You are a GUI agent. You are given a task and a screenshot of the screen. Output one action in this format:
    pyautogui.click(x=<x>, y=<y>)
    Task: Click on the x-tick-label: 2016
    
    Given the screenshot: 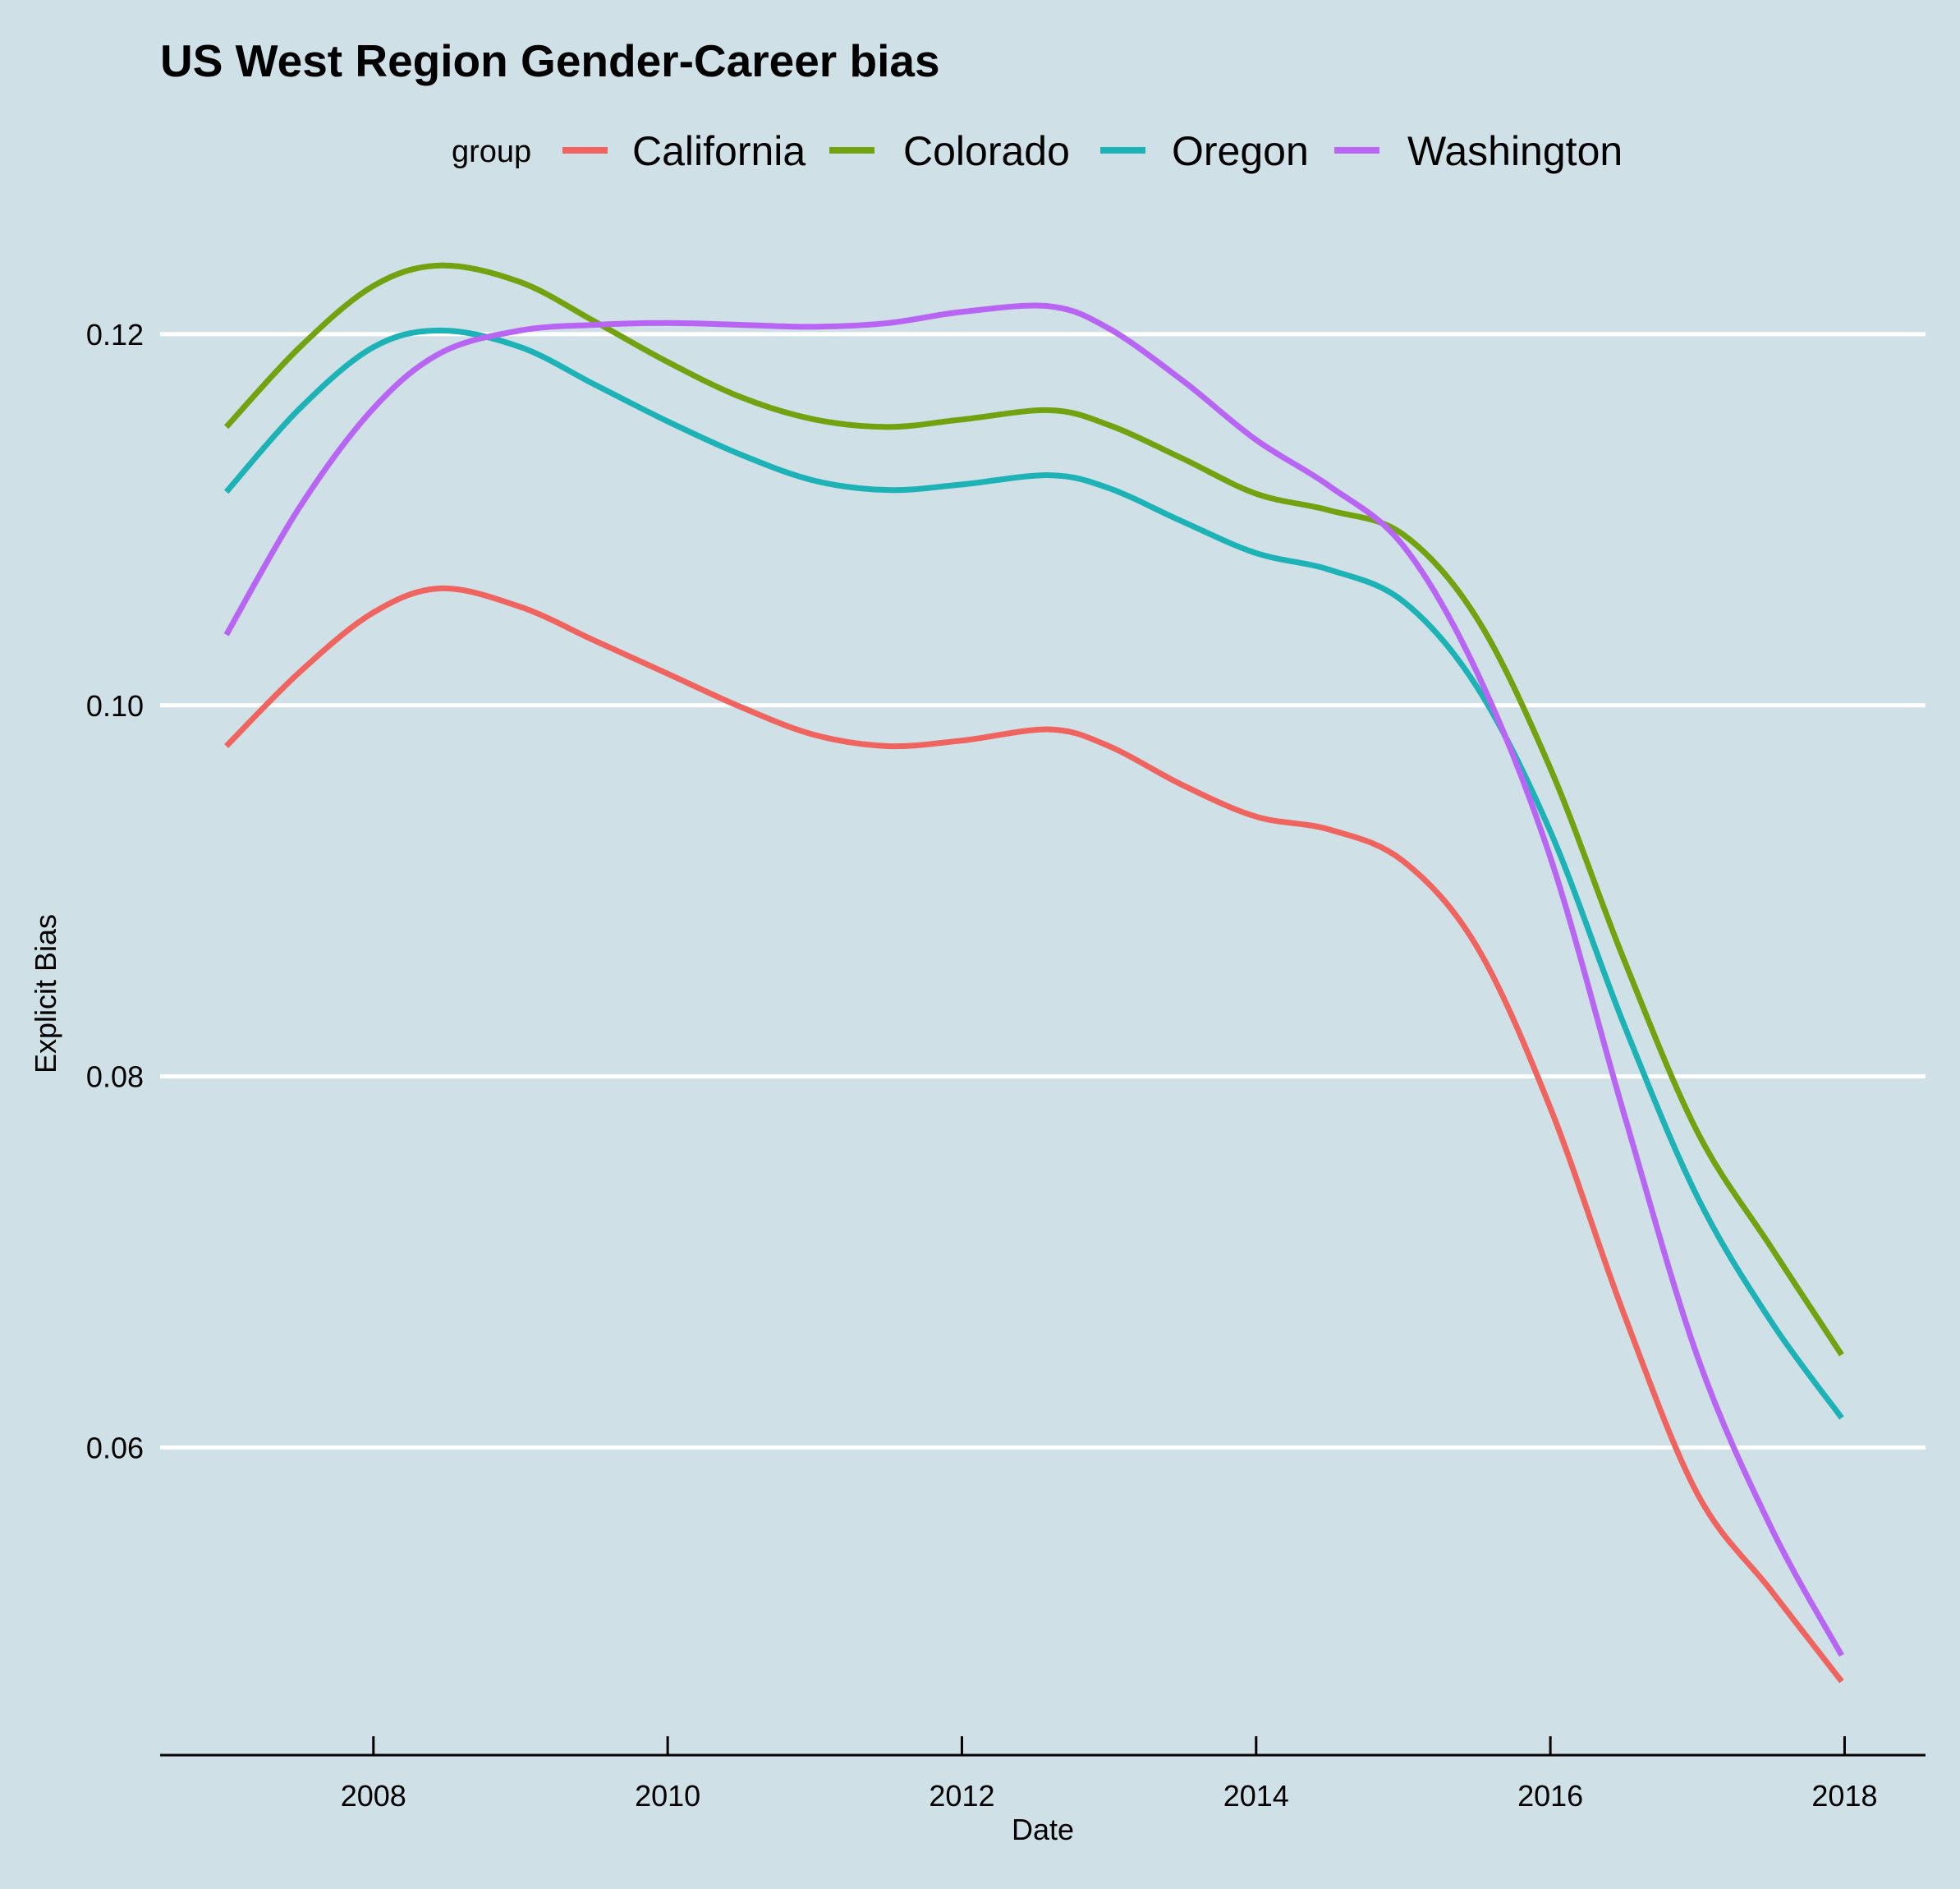 What is the action you would take?
    pyautogui.click(x=1550, y=1796)
    